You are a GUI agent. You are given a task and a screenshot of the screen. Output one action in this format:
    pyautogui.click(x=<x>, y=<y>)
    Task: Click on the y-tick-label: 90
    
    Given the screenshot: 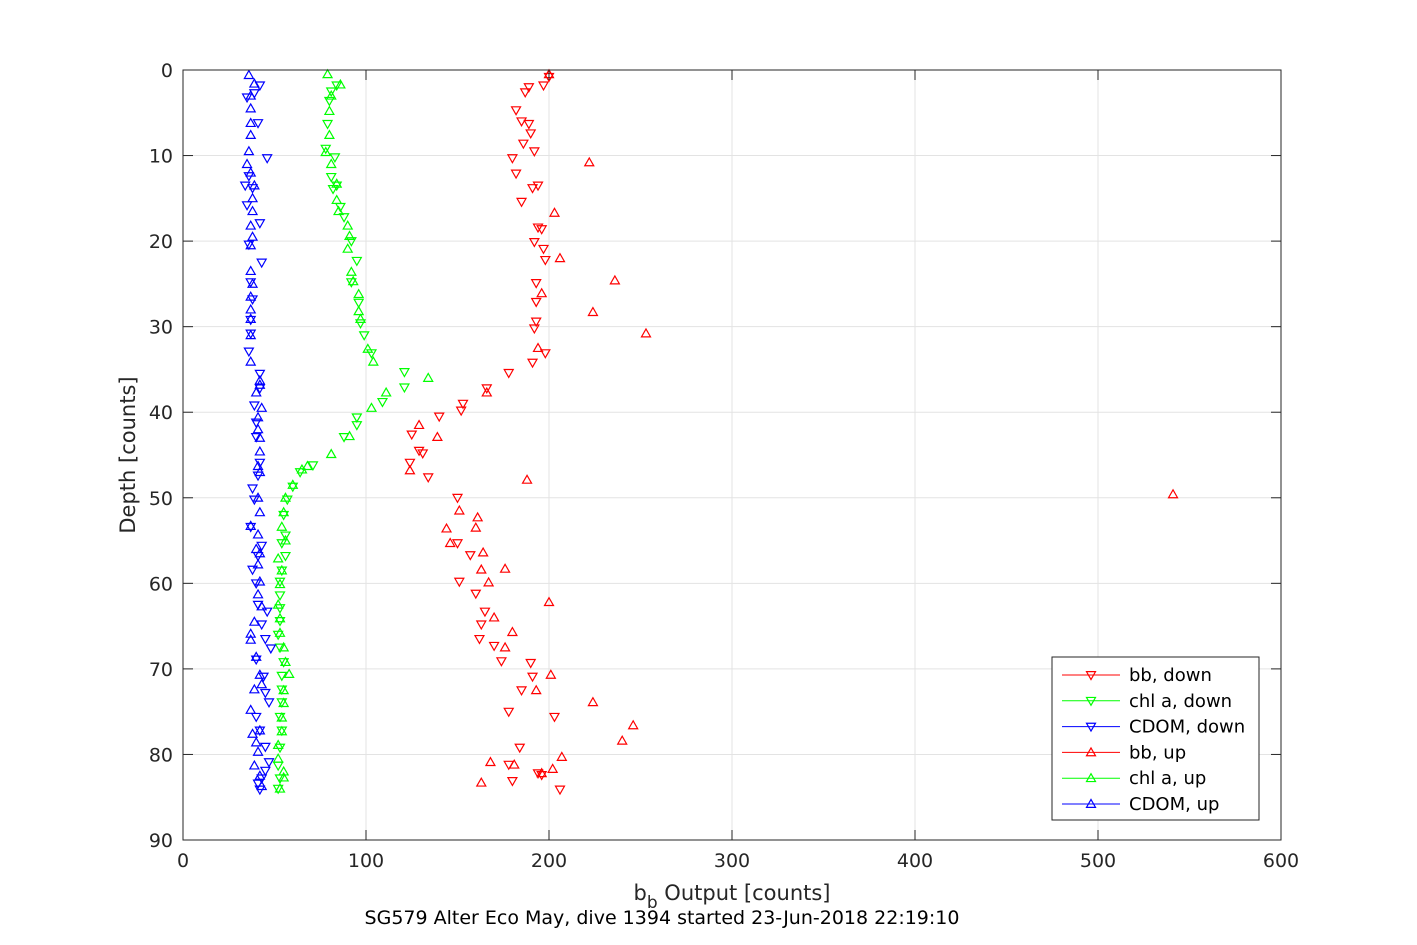 What is the action you would take?
    pyautogui.click(x=161, y=841)
    